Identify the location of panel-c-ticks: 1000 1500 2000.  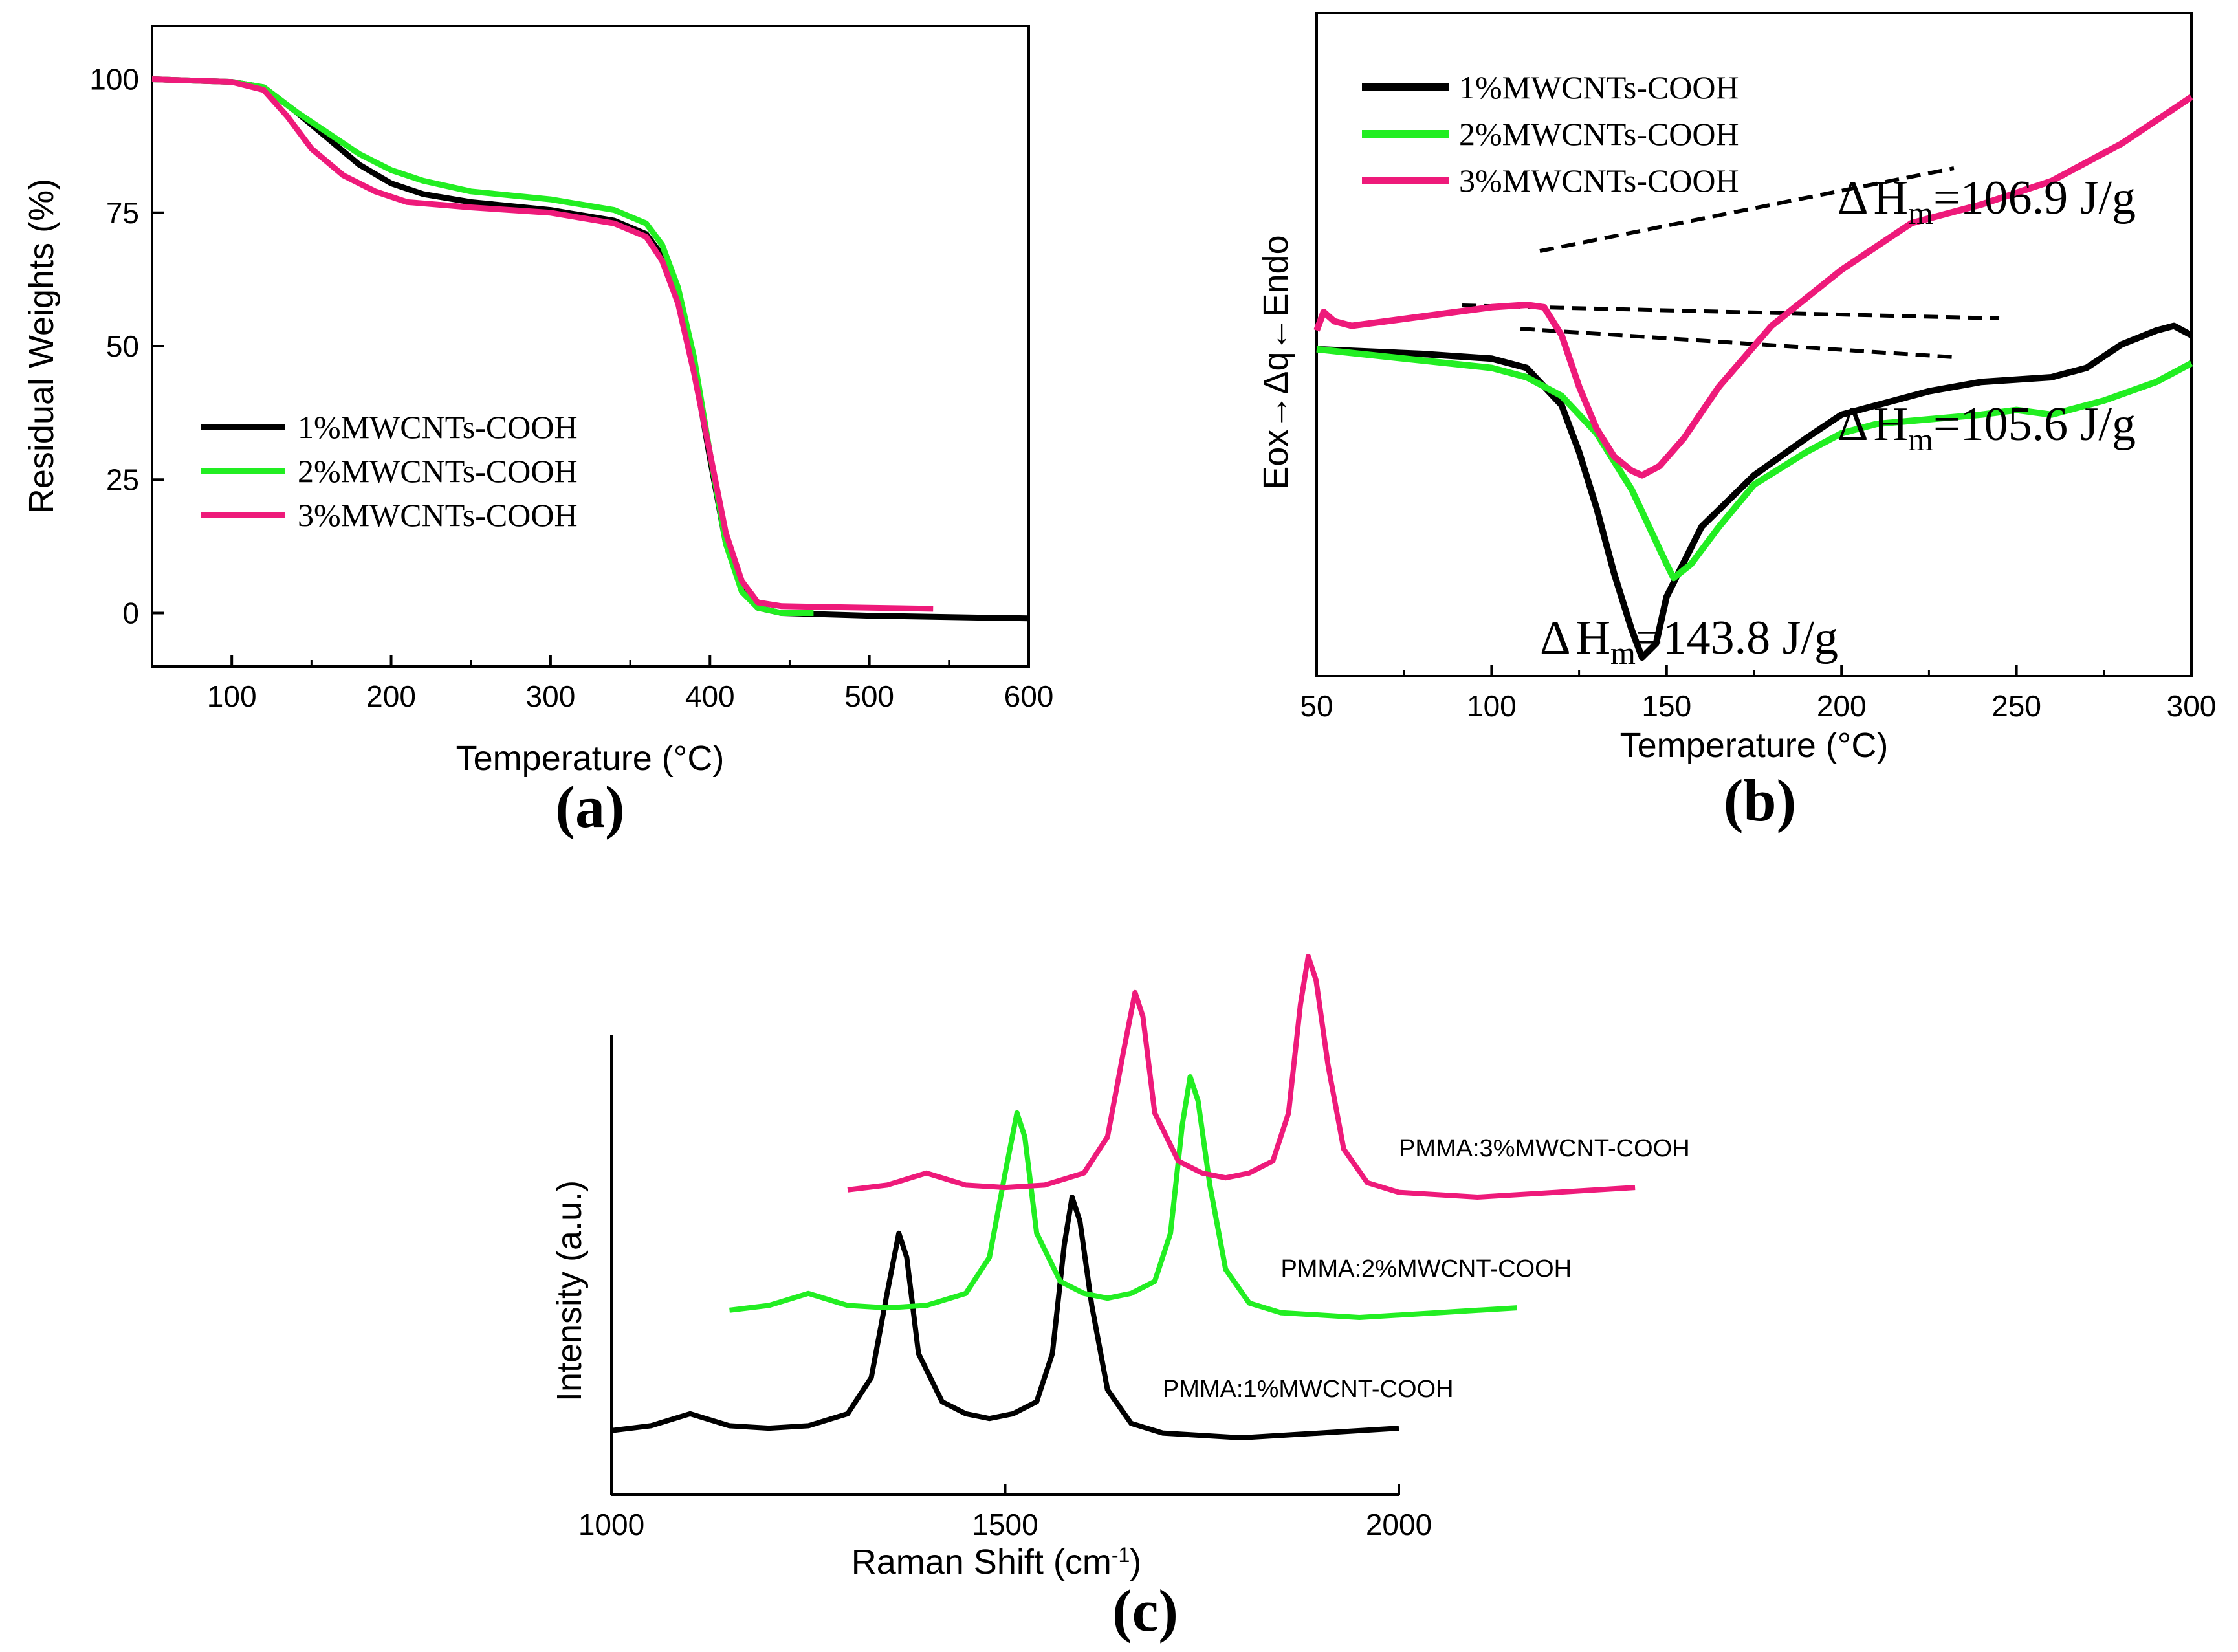
(1005, 1513).